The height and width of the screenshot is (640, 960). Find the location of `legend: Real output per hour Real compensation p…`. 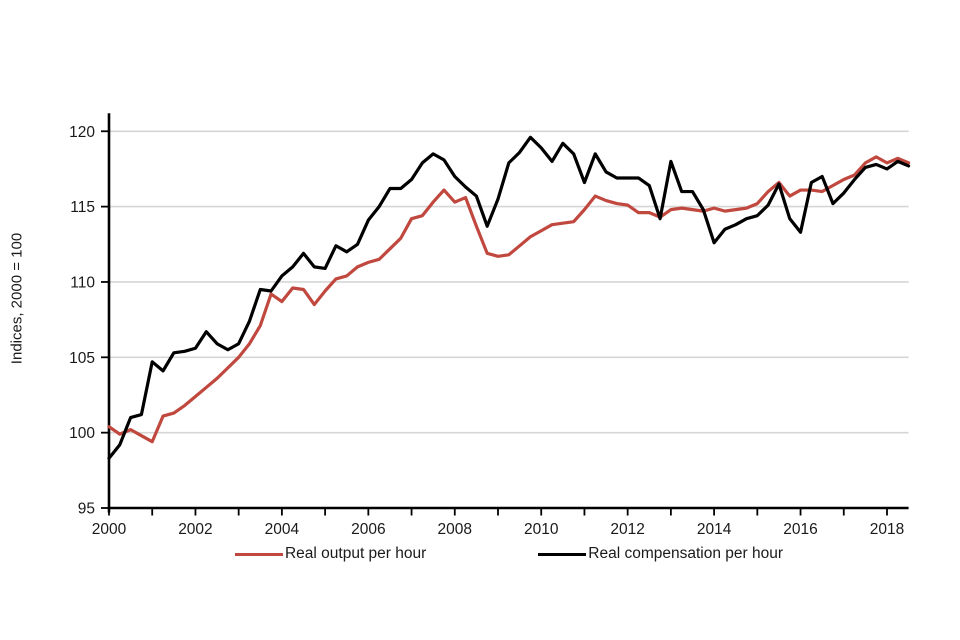

legend: Real output per hour Real compensation p… is located at coordinates (509, 554).